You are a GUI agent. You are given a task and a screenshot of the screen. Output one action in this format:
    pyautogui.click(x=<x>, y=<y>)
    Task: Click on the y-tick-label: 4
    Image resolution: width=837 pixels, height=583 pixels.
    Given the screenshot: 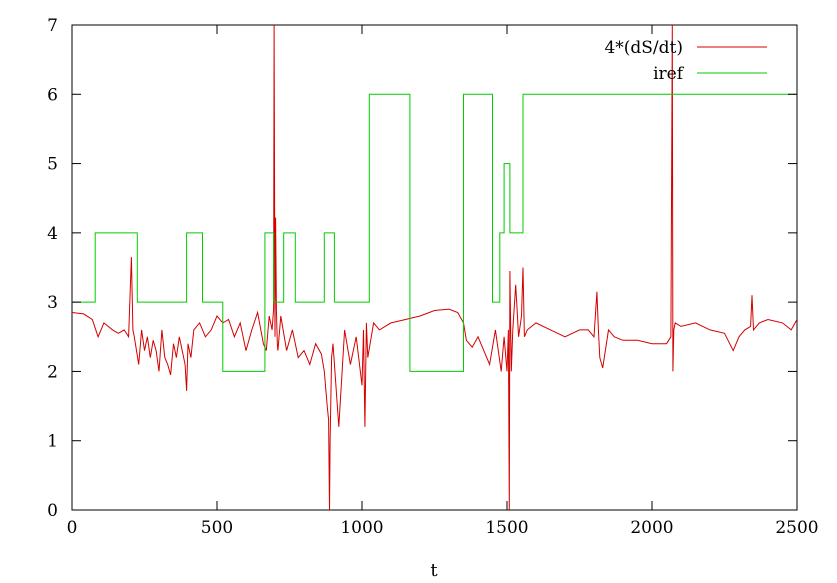 What is the action you would take?
    pyautogui.click(x=52, y=234)
    